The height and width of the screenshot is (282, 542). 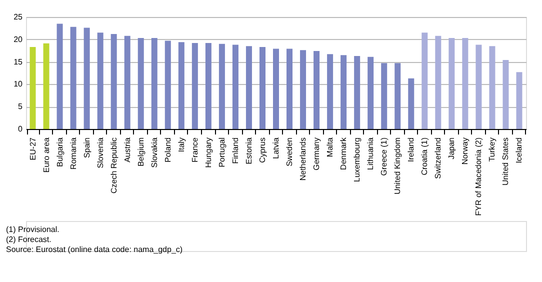 I want to click on x-tick-label: Belgium, so click(x=141, y=151).